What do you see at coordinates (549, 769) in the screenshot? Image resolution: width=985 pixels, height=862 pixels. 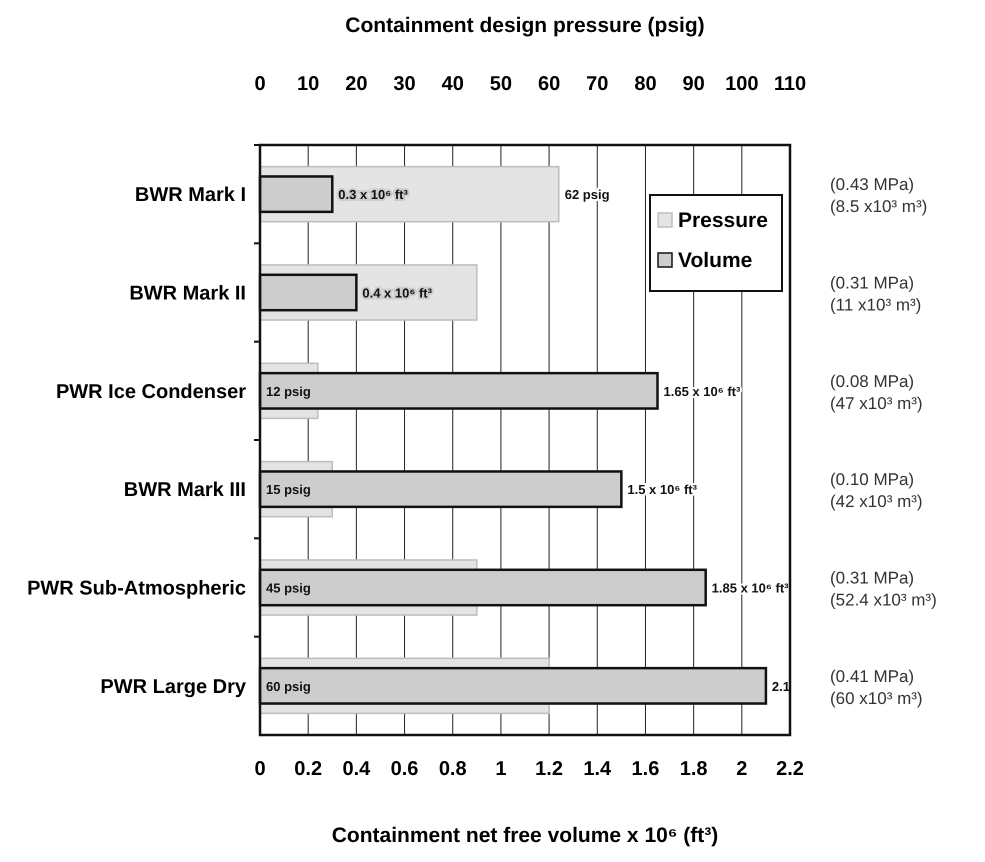 I see `x-tick-label: 1.2` at bounding box center [549, 769].